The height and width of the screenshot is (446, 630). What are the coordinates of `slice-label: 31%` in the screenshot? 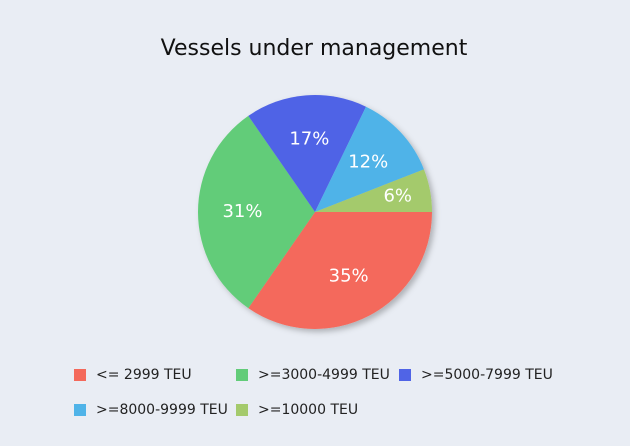 It's located at (242, 211).